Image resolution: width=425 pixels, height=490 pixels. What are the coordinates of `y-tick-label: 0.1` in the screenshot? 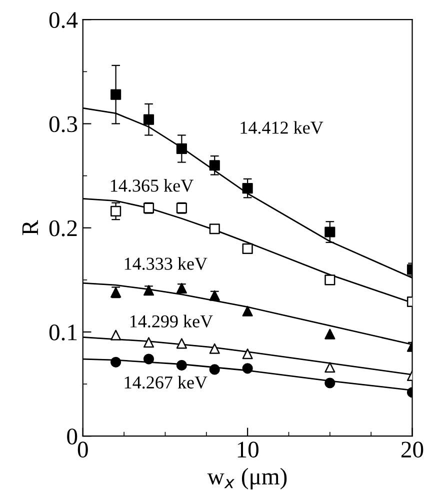 It's located at (63, 332).